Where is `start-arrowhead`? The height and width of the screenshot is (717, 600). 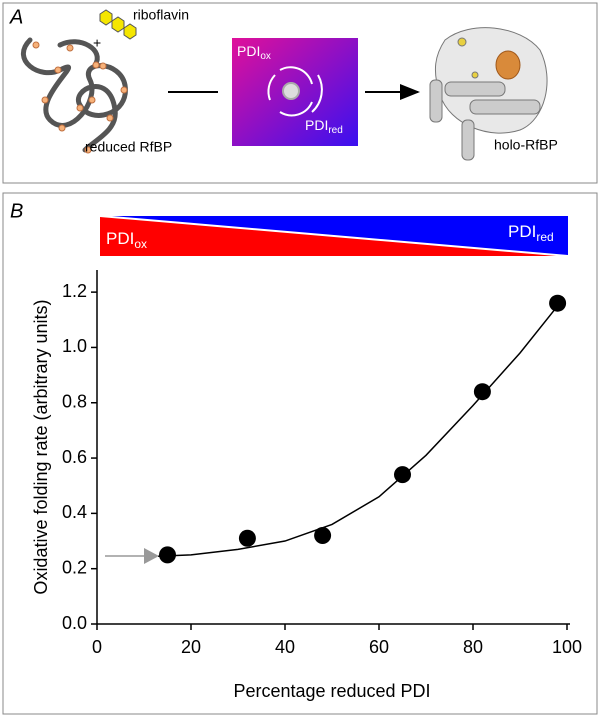 start-arrowhead is located at coordinates (151, 556).